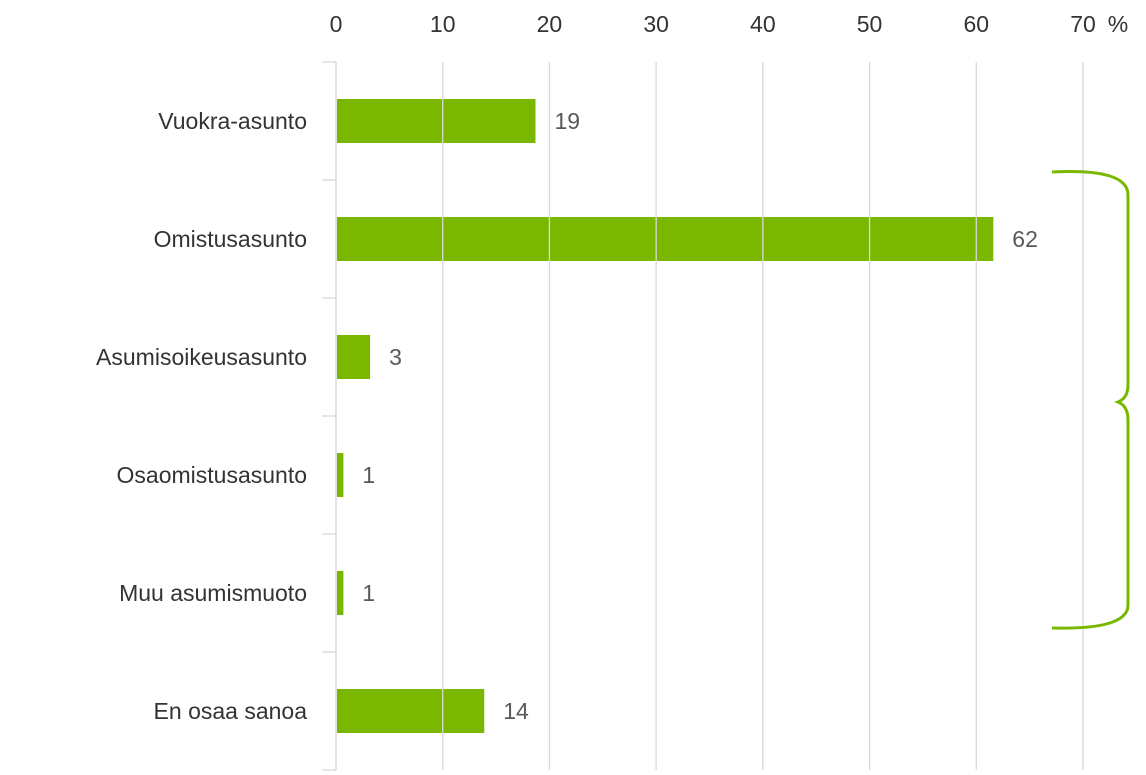  What do you see at coordinates (516, 711) in the screenshot?
I see `value-label: 14` at bounding box center [516, 711].